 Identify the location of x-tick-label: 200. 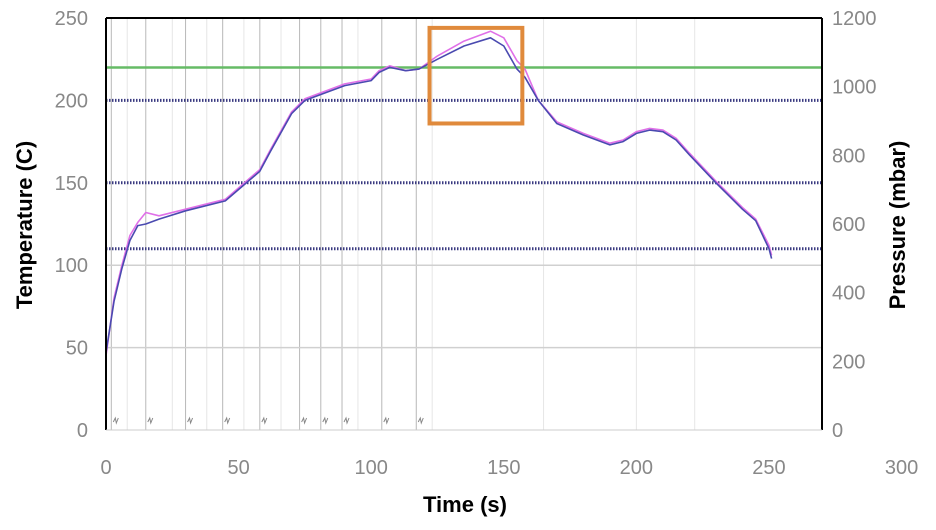
(636, 468).